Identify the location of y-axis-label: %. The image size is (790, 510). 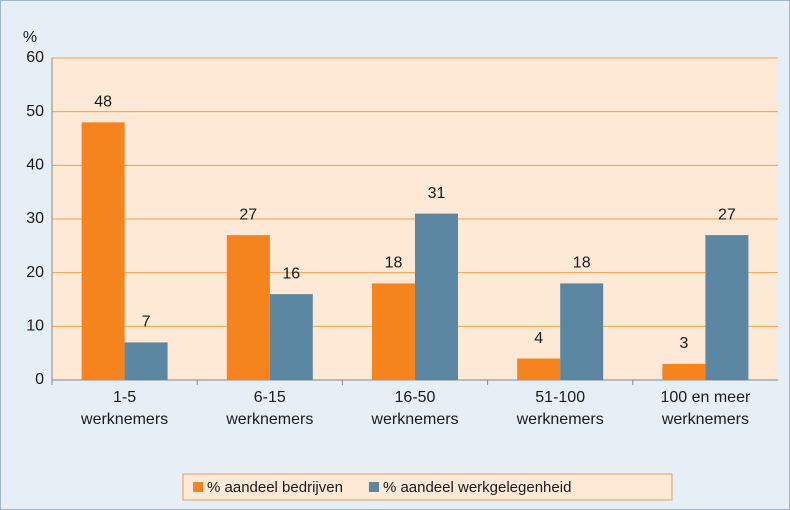
(30, 37).